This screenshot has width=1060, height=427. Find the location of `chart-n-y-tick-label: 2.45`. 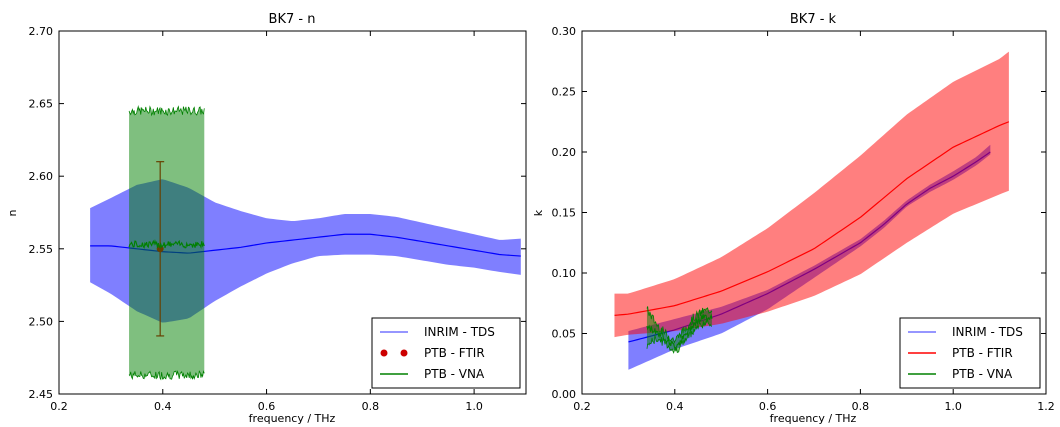

chart-n-y-tick-label: 2.45 is located at coordinates (41, 394).